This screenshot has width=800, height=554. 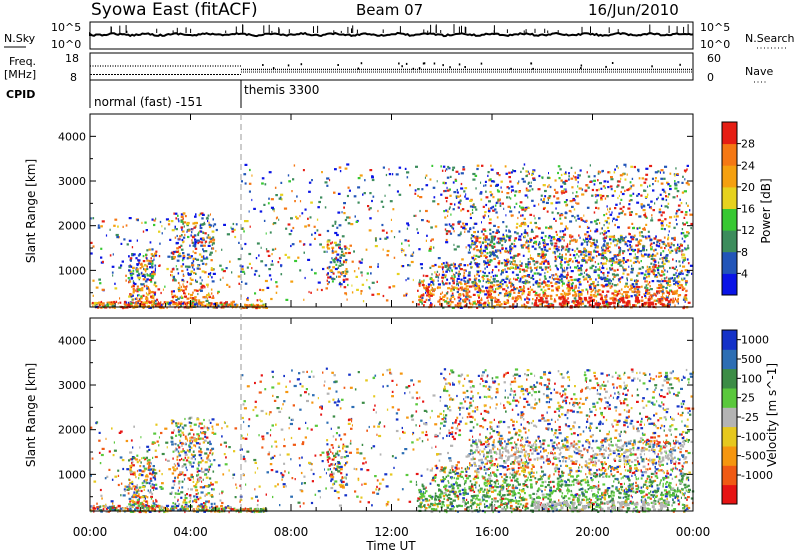 I want to click on colorbar-level-label: 16, so click(x=748, y=209).